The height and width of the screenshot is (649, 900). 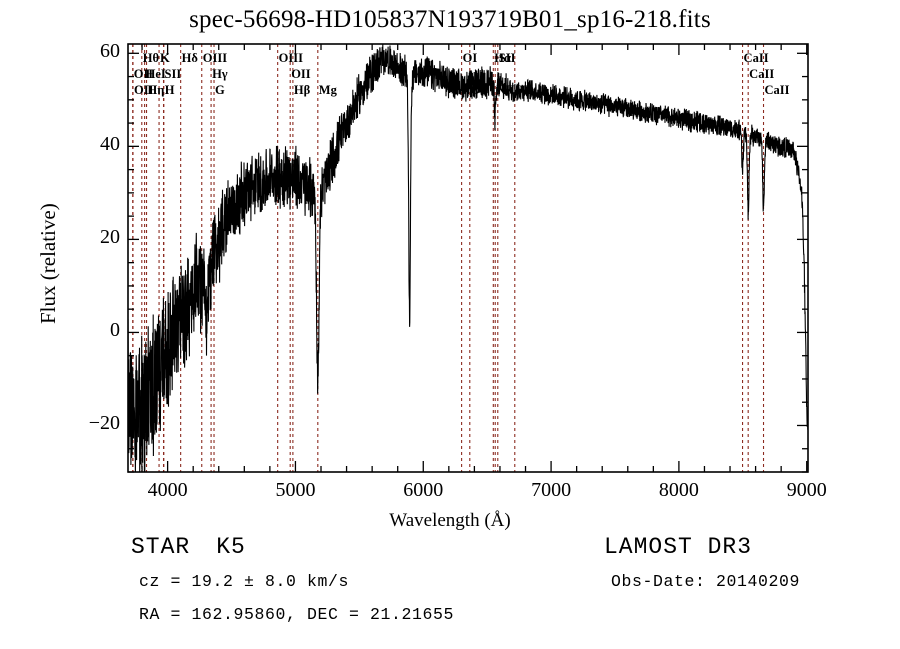 What do you see at coordinates (167, 490) in the screenshot?
I see `x-tick-label: 4000` at bounding box center [167, 490].